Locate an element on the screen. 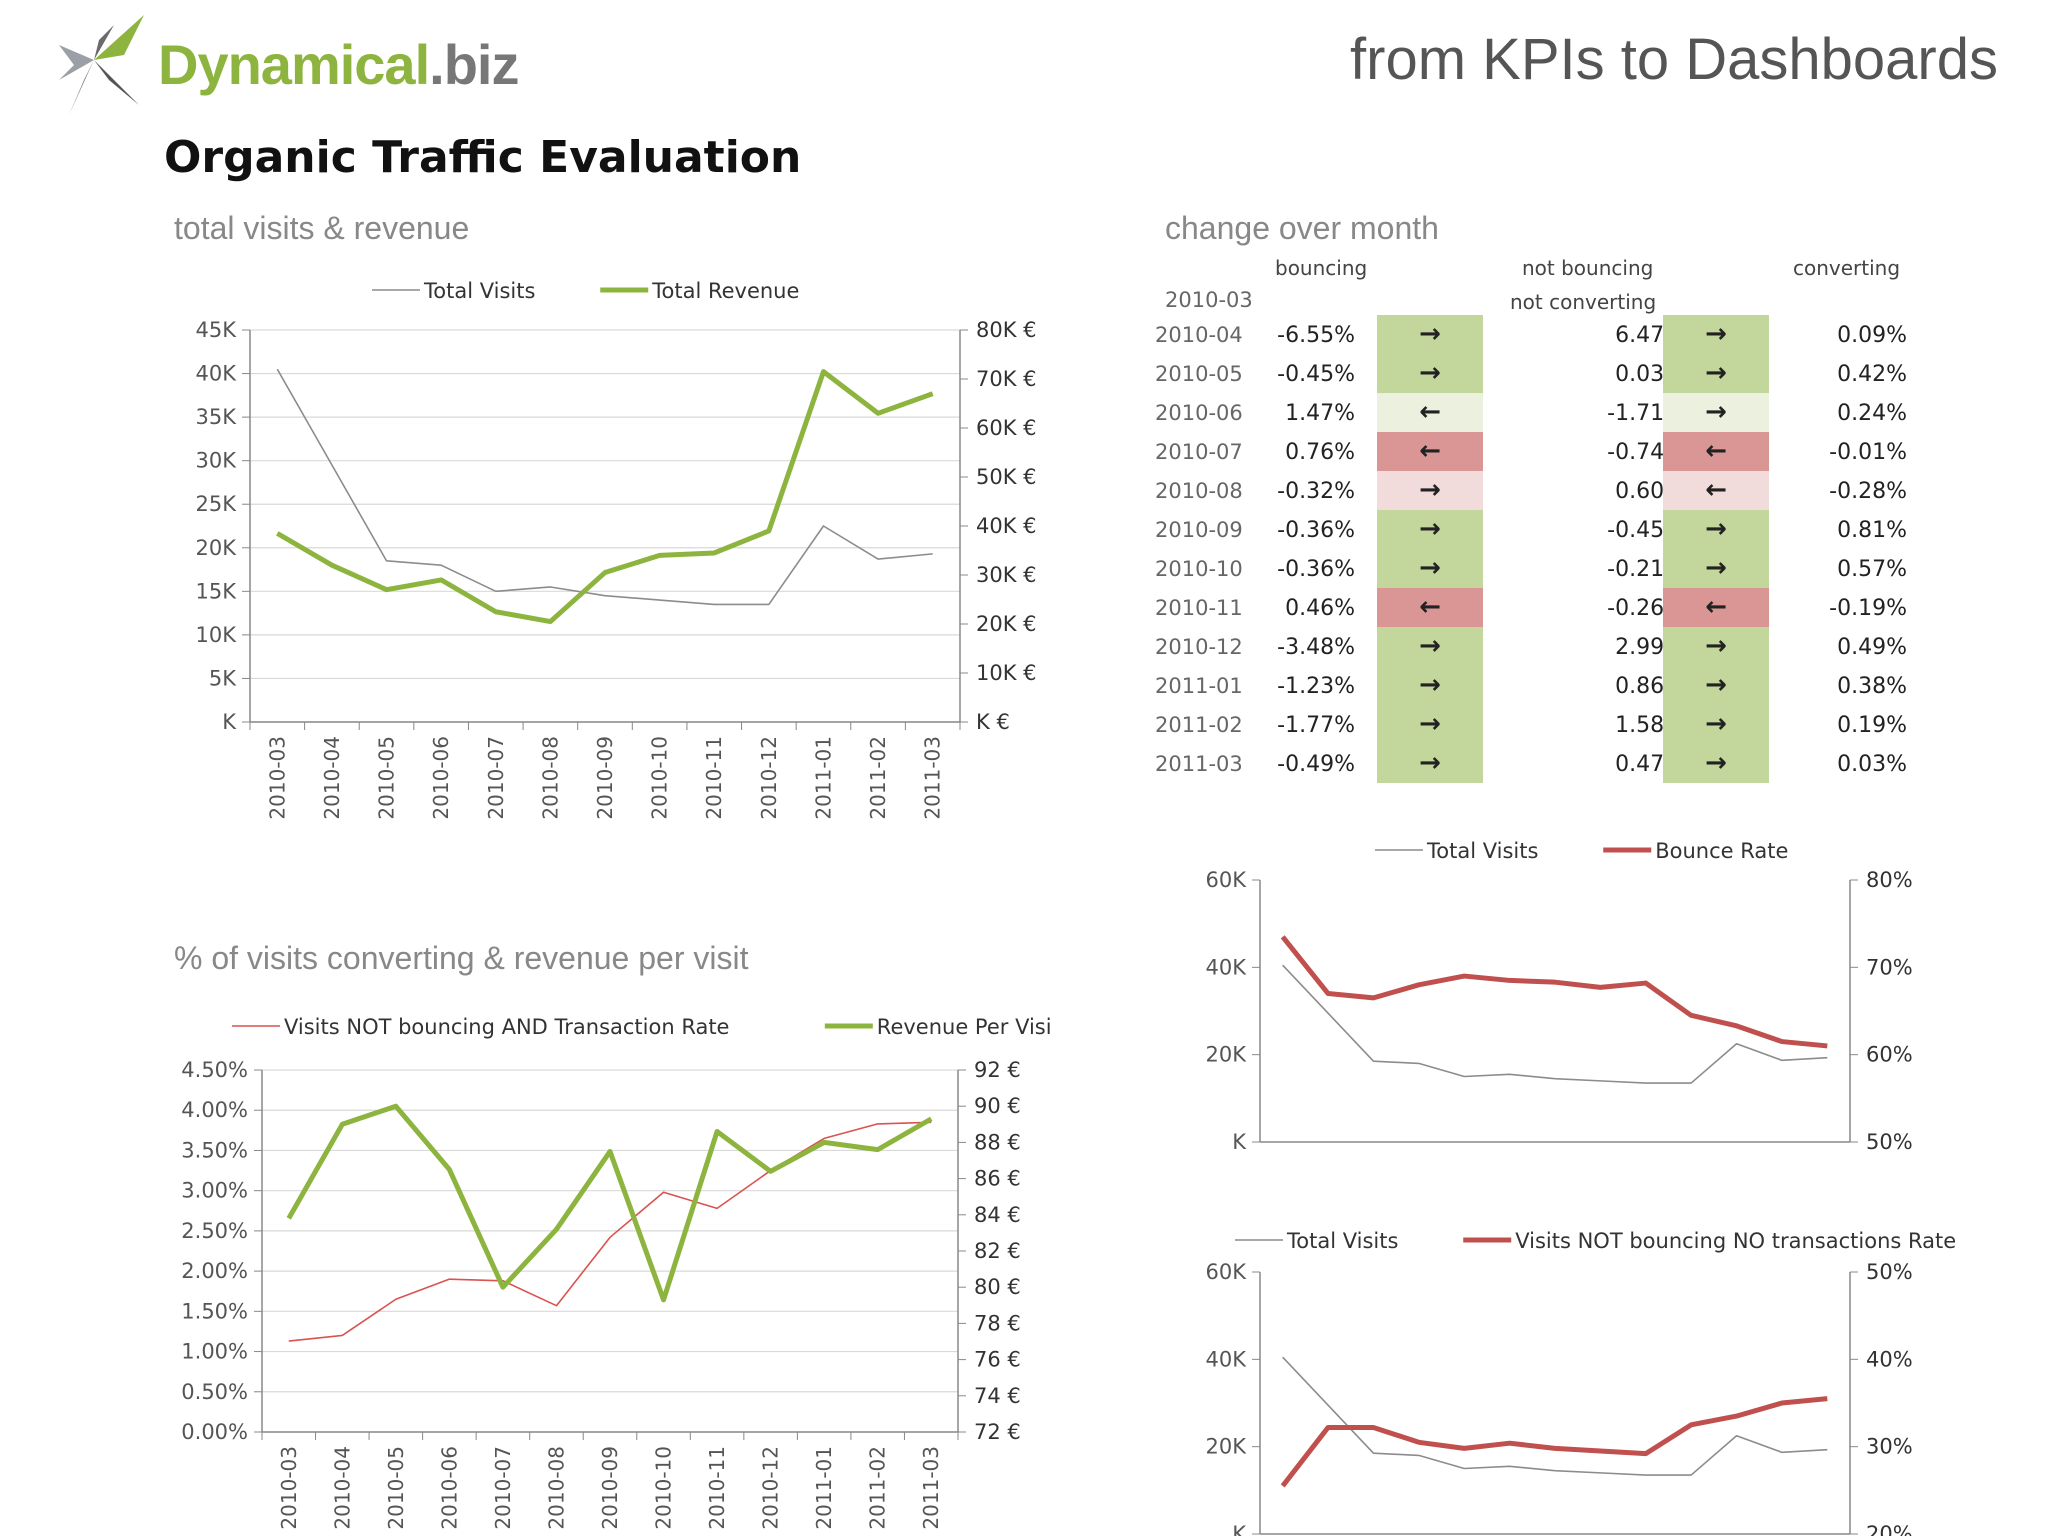  x-tick-label: 2011-03 is located at coordinates (933, 778).